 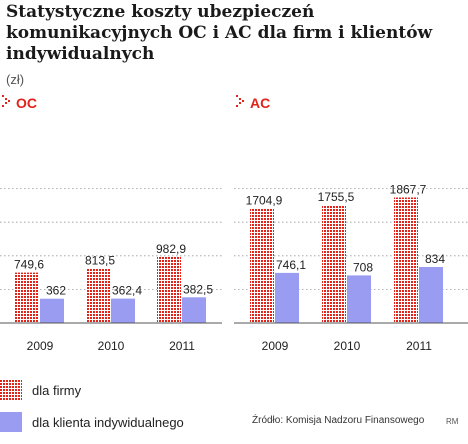 I want to click on oc-value-label: 382,5, so click(x=198, y=289).